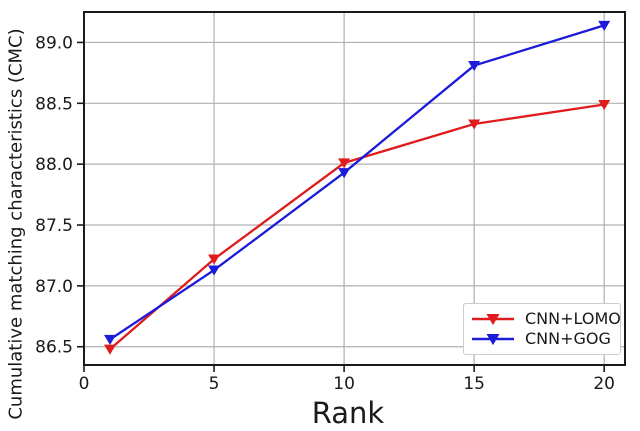  I want to click on x-axis-title: Rank, so click(348, 413).